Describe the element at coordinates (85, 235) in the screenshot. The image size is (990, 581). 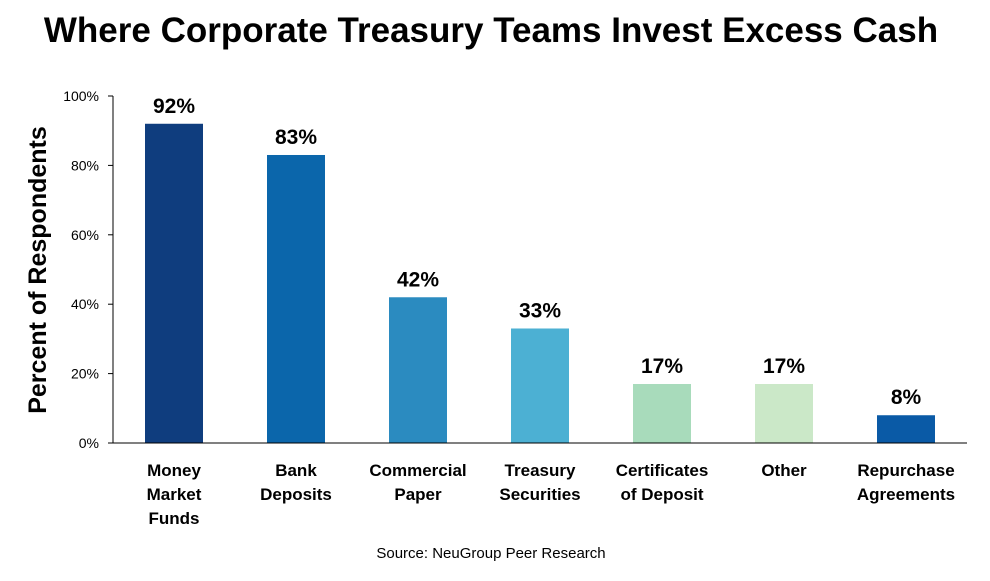
I see `y-tick-label: 60%` at that location.